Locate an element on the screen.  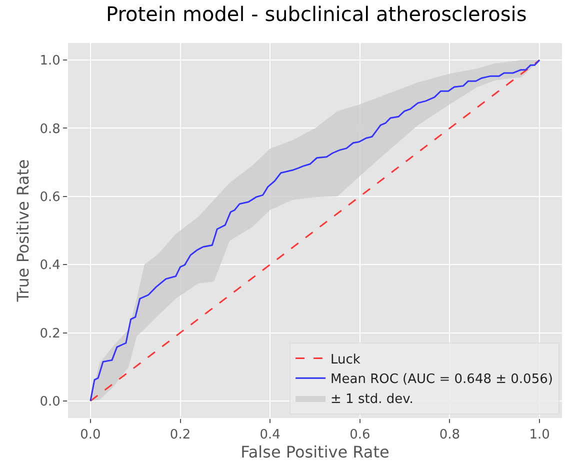
x-tick-label: 0.8 is located at coordinates (449, 435).